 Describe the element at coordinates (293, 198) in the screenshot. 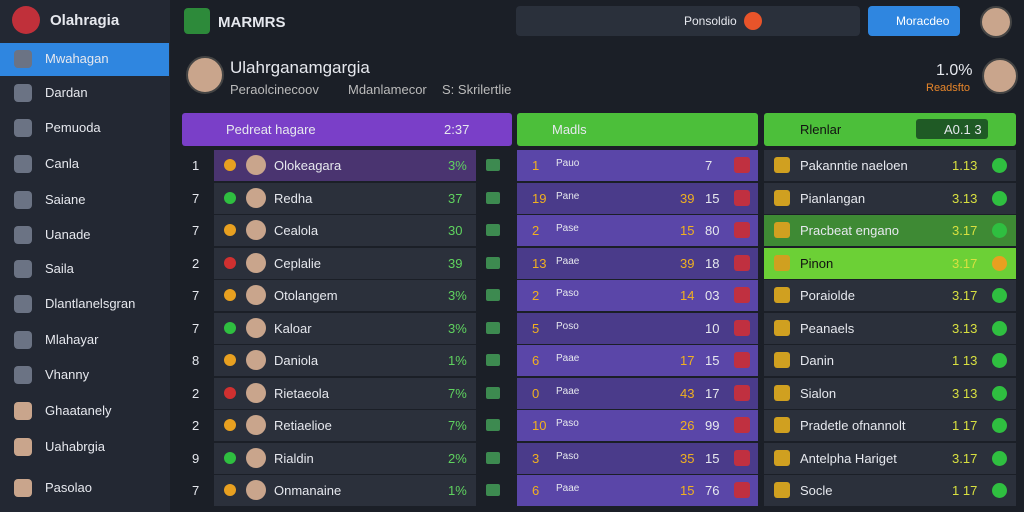

I see `player-name: Redha` at that location.